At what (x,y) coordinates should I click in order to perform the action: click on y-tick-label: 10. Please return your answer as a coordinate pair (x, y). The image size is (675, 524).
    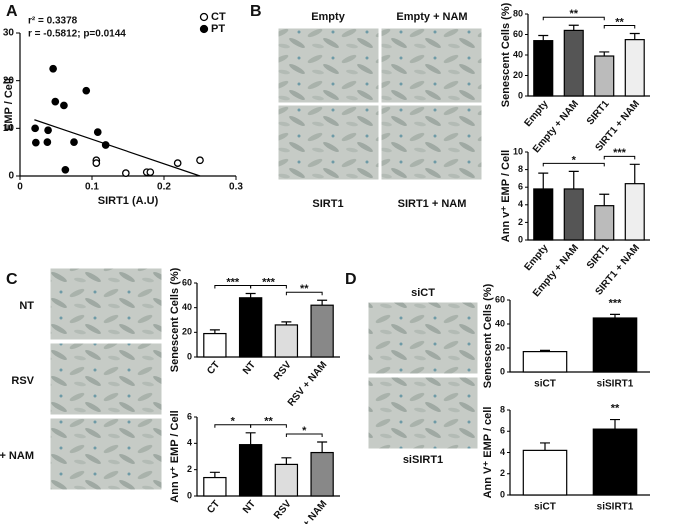
    Looking at the image, I should click on (518, 151).